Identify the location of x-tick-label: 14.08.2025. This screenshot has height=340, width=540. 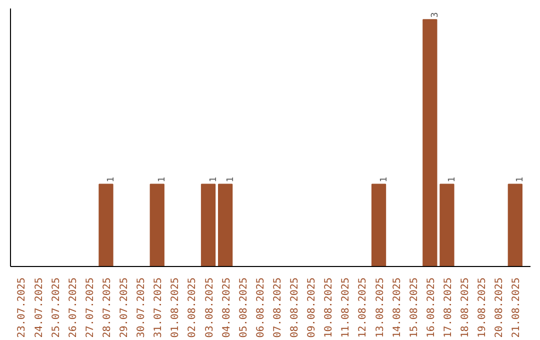
(397, 307).